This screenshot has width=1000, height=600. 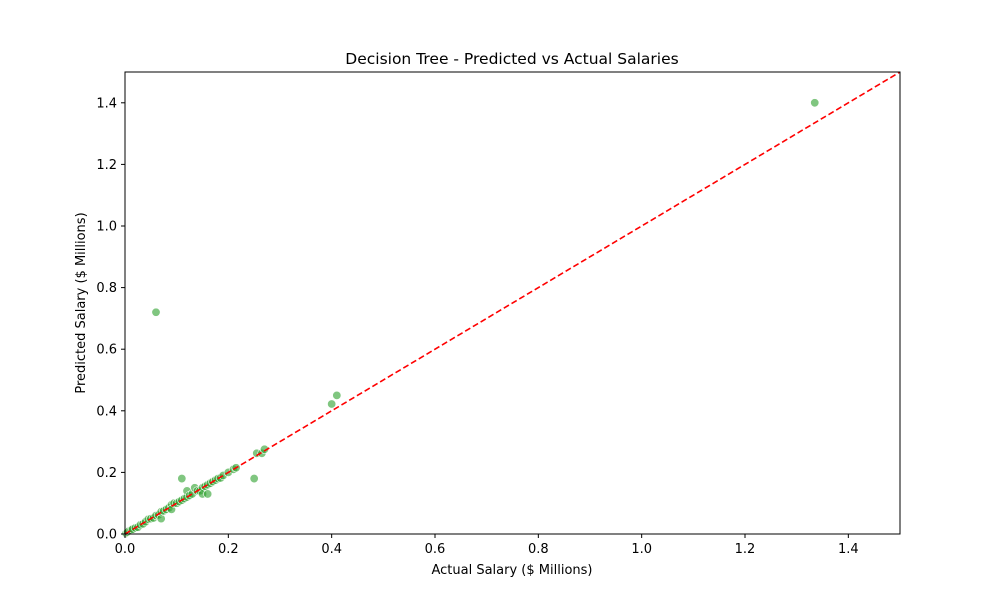 What do you see at coordinates (106, 288) in the screenshot?
I see `y-tick-label: 0.8` at bounding box center [106, 288].